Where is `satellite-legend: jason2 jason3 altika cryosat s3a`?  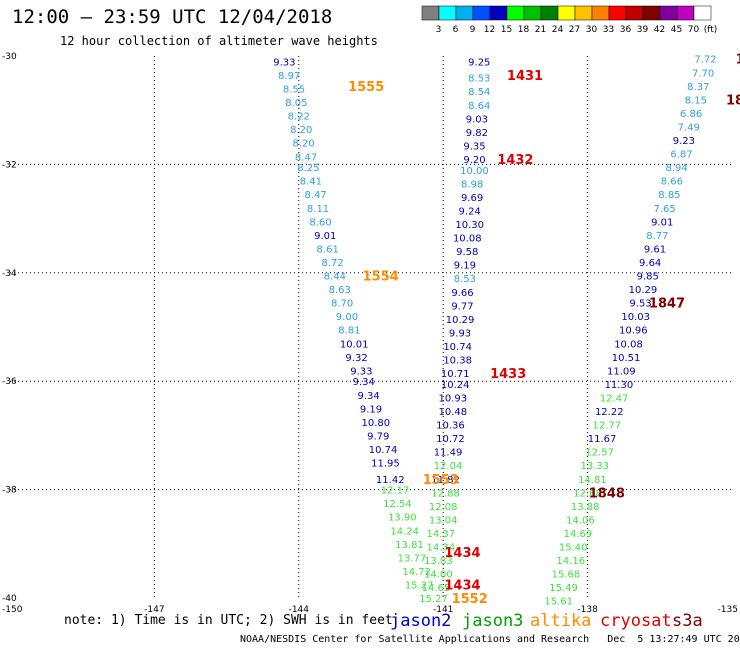
satellite-legend: jason2 jason3 altika cryosat s3a is located at coordinates (546, 621).